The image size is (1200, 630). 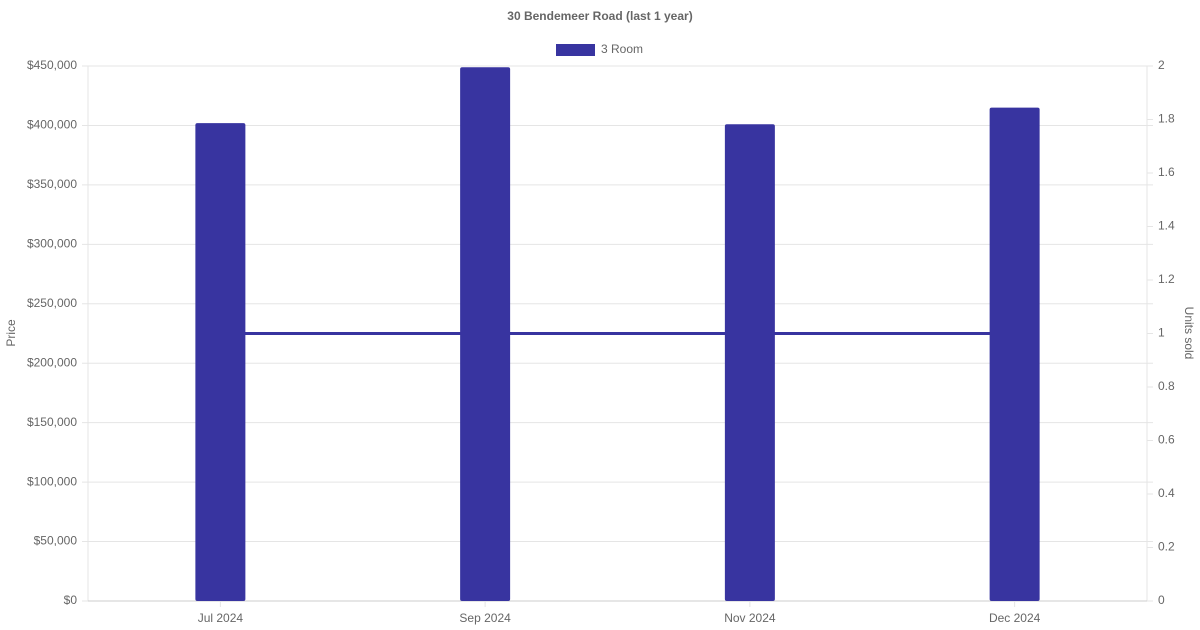 What do you see at coordinates (52, 125) in the screenshot?
I see `y-tick-label: $400,000` at bounding box center [52, 125].